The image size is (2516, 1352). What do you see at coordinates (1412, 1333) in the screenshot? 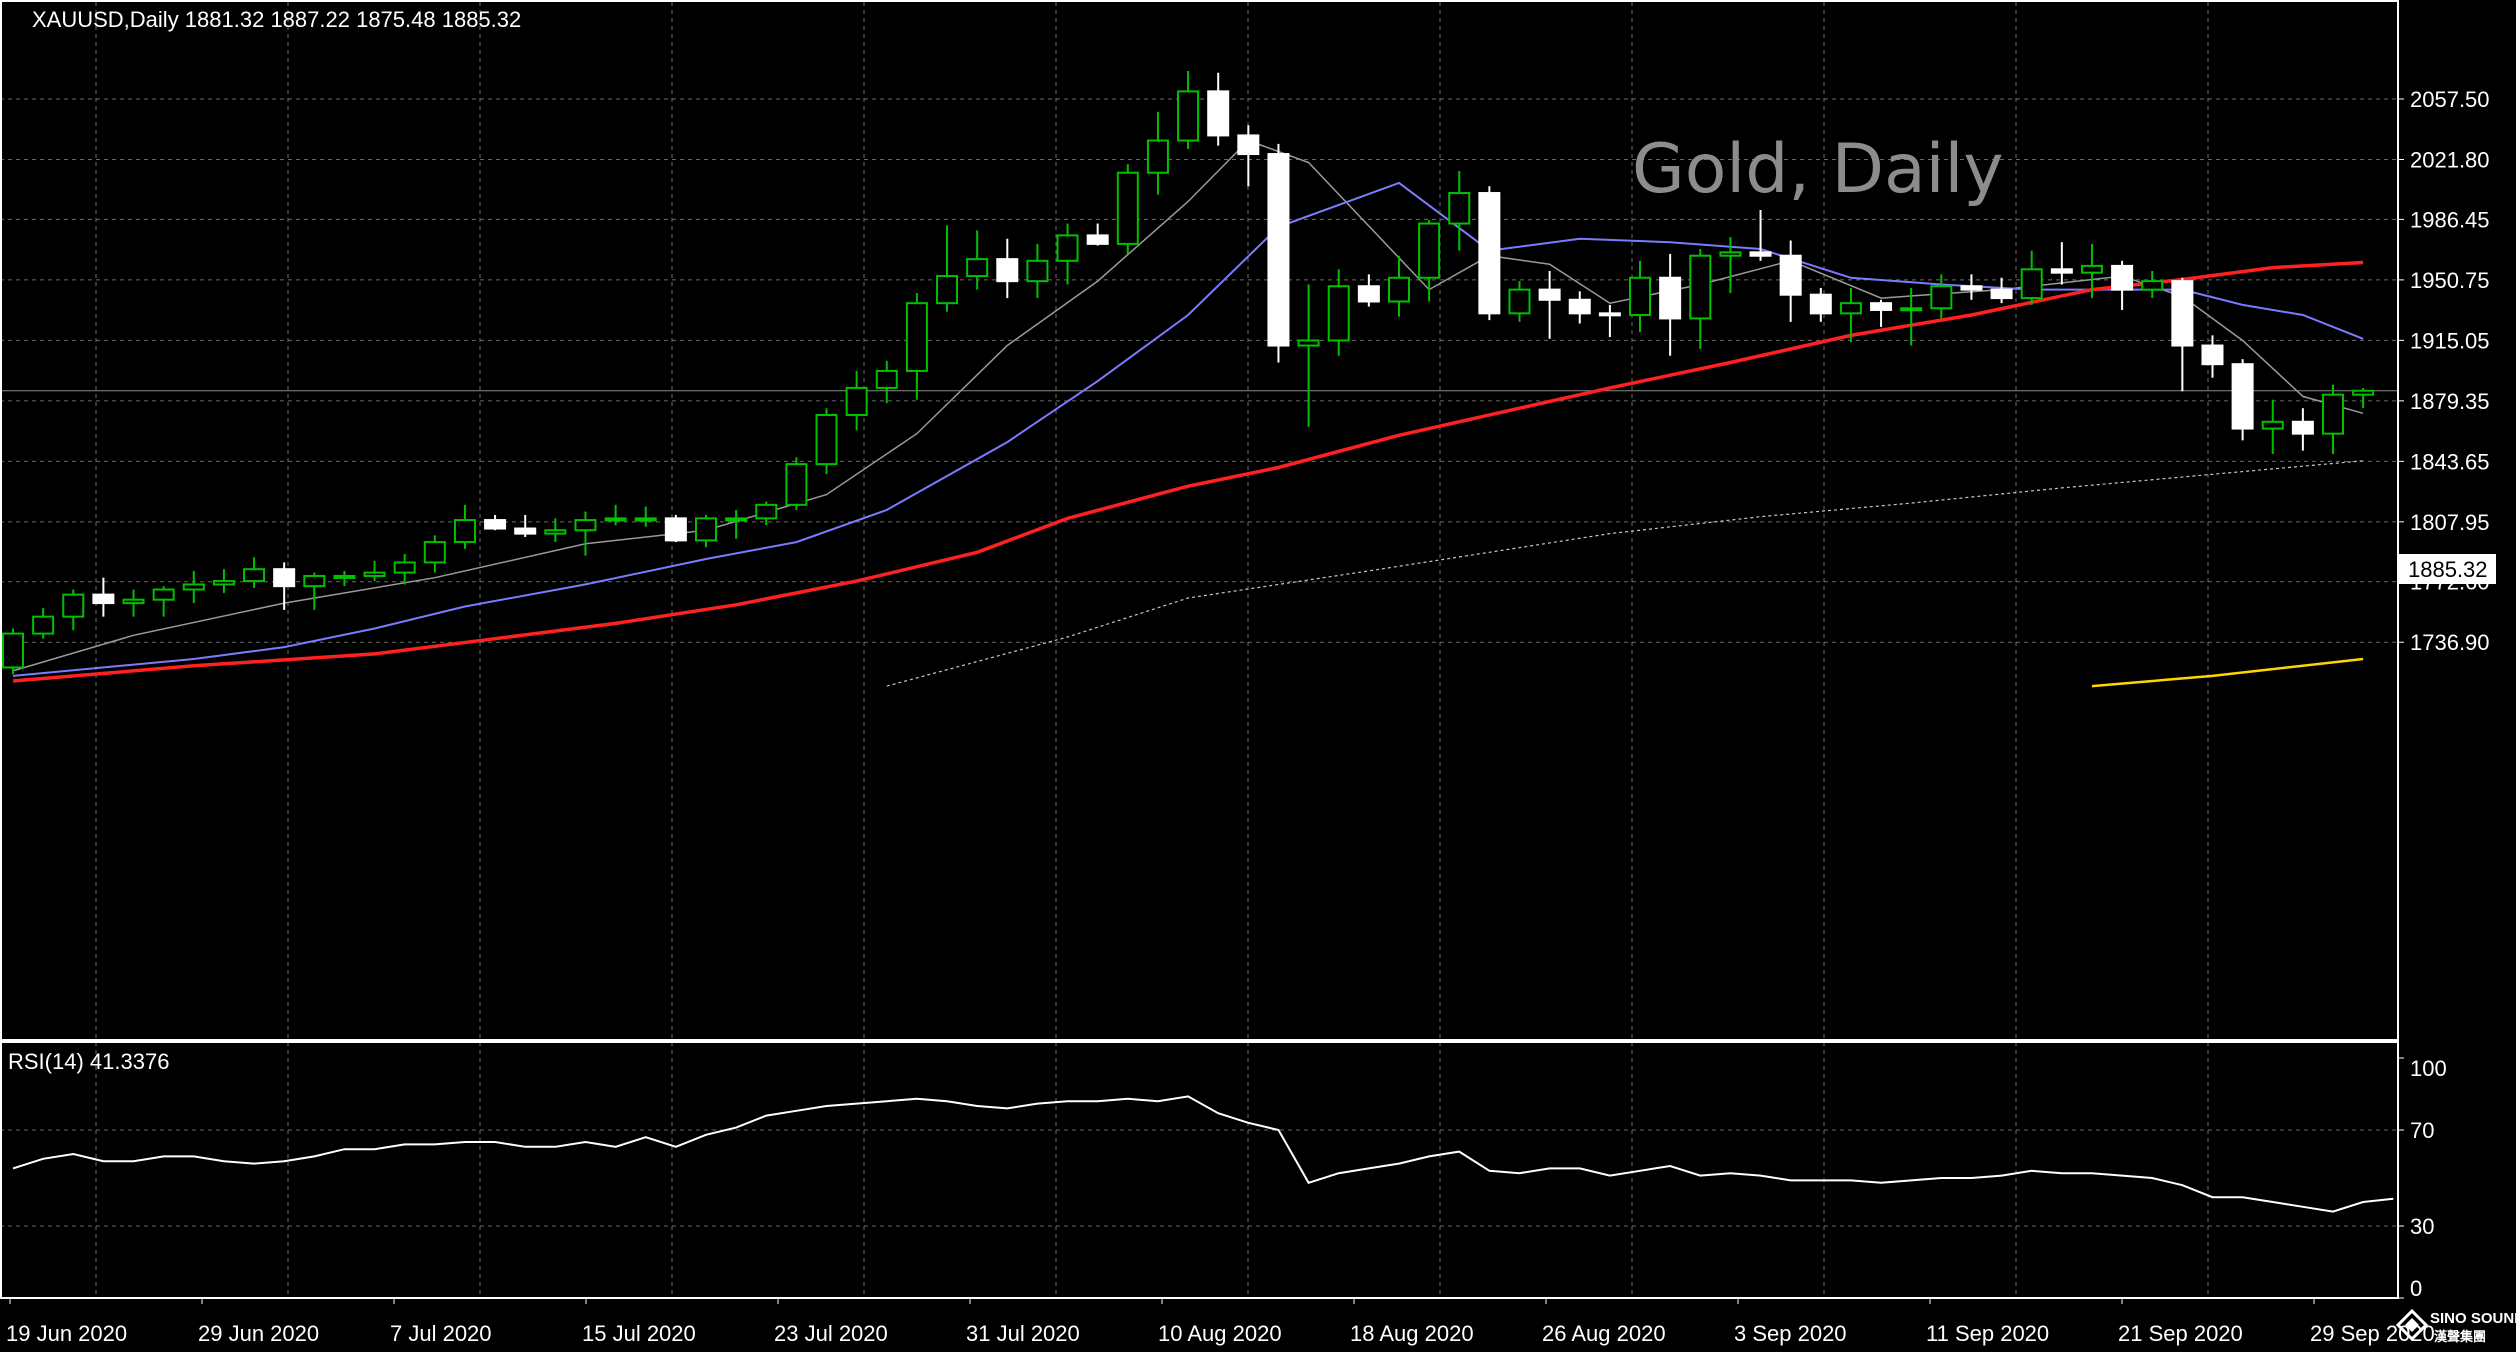
I see `x-tick-label: 18 Aug 2020` at bounding box center [1412, 1333].